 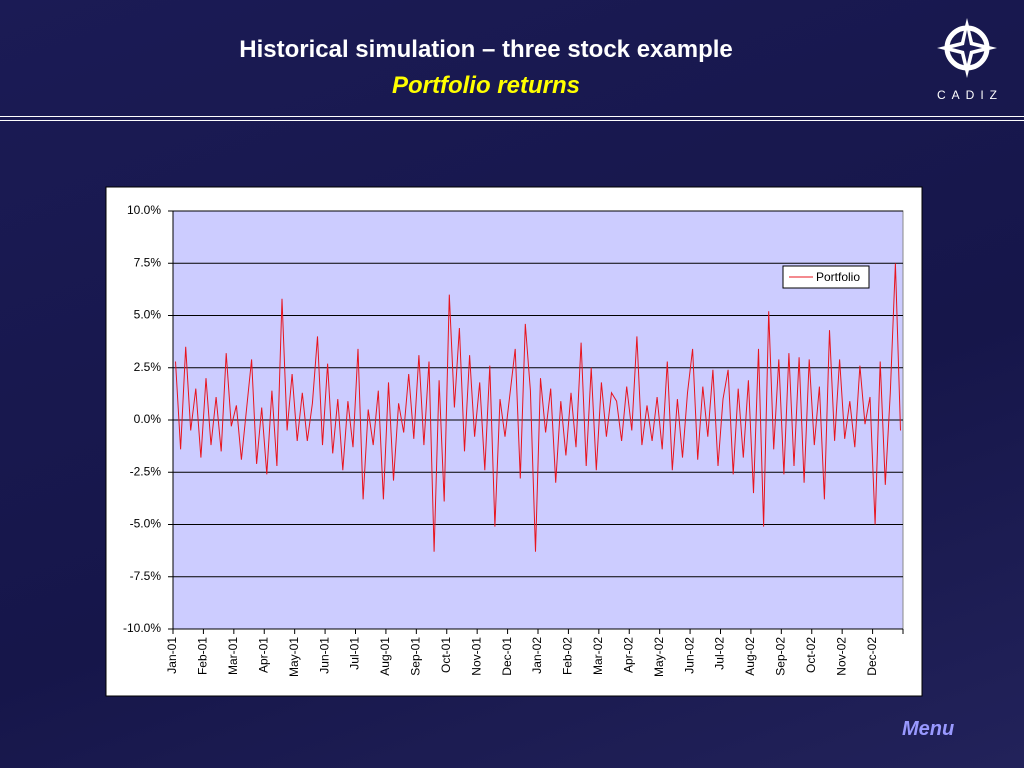 I want to click on x-tick-label: Sep-01, so click(x=416, y=656).